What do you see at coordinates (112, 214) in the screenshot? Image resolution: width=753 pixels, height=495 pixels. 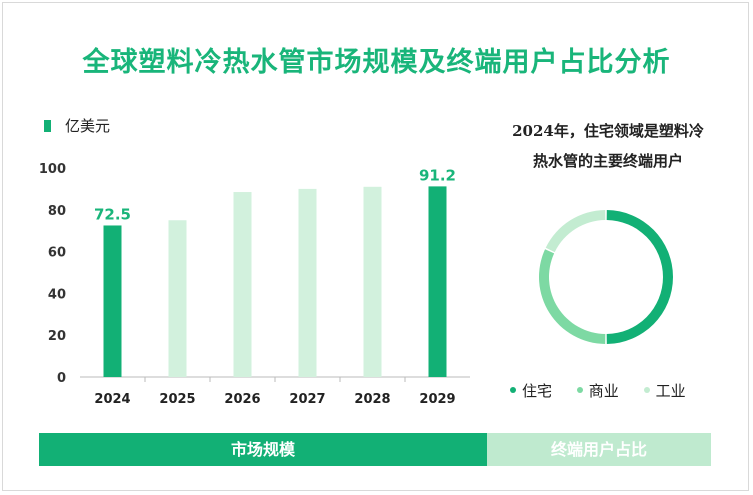 I see `data-label-2024: 72.5` at bounding box center [112, 214].